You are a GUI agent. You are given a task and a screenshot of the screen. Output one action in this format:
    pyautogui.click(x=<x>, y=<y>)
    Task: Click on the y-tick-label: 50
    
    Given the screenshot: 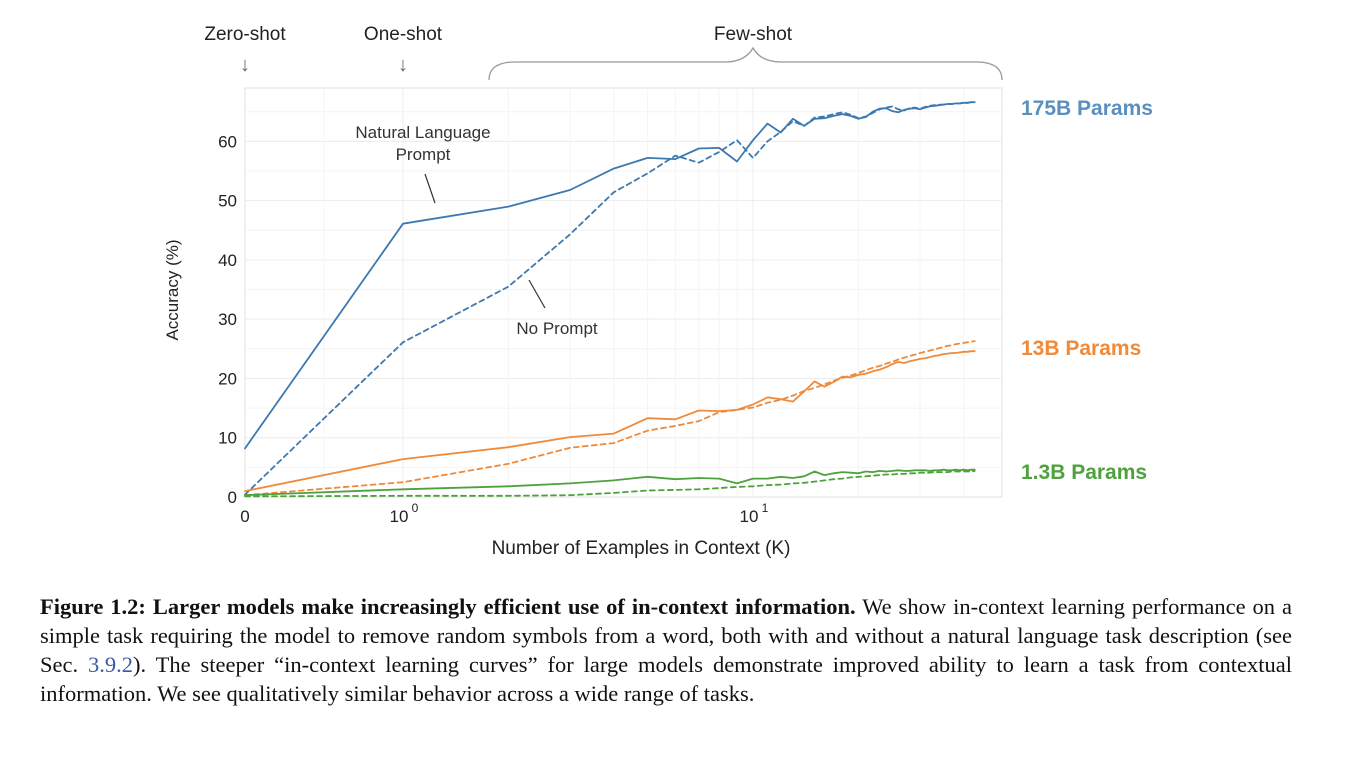 What is the action you would take?
    pyautogui.click(x=227, y=201)
    